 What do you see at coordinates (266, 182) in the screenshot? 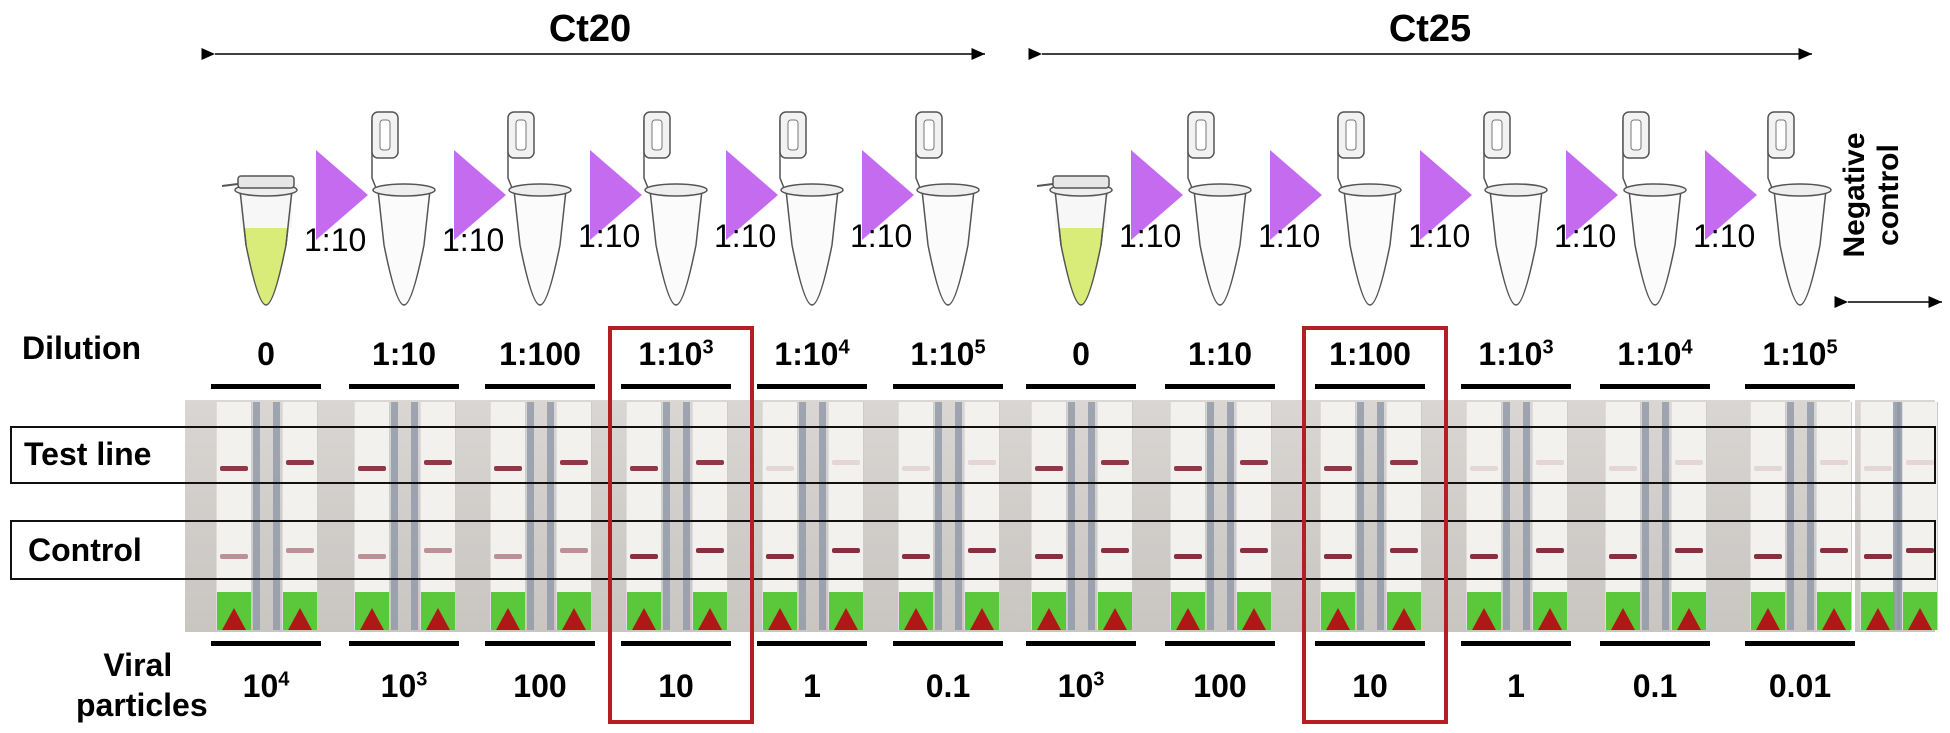
I see `tube-cap` at bounding box center [266, 182].